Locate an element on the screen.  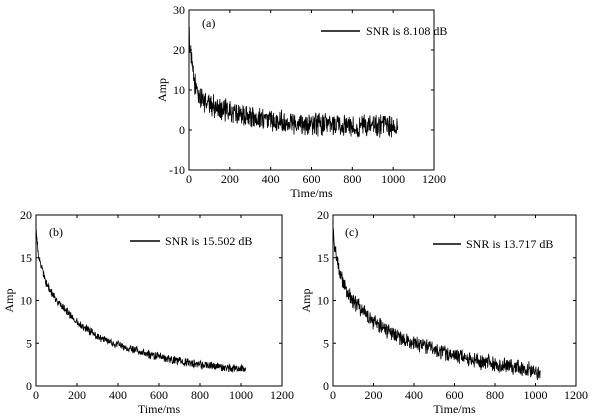
panel-b-series-trace is located at coordinates (141, 299).